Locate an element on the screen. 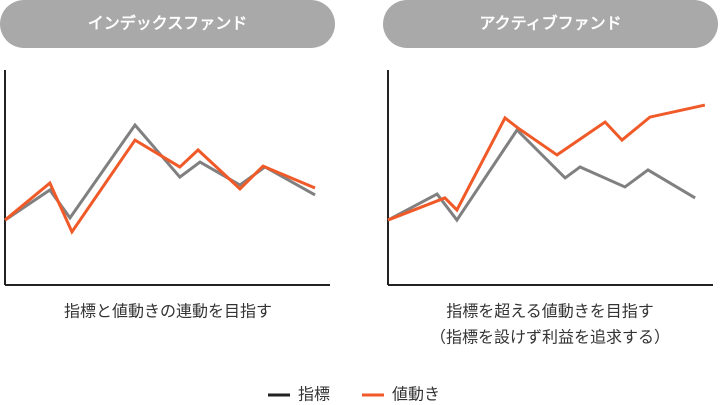  legend-label: 指標 is located at coordinates (314, 394).